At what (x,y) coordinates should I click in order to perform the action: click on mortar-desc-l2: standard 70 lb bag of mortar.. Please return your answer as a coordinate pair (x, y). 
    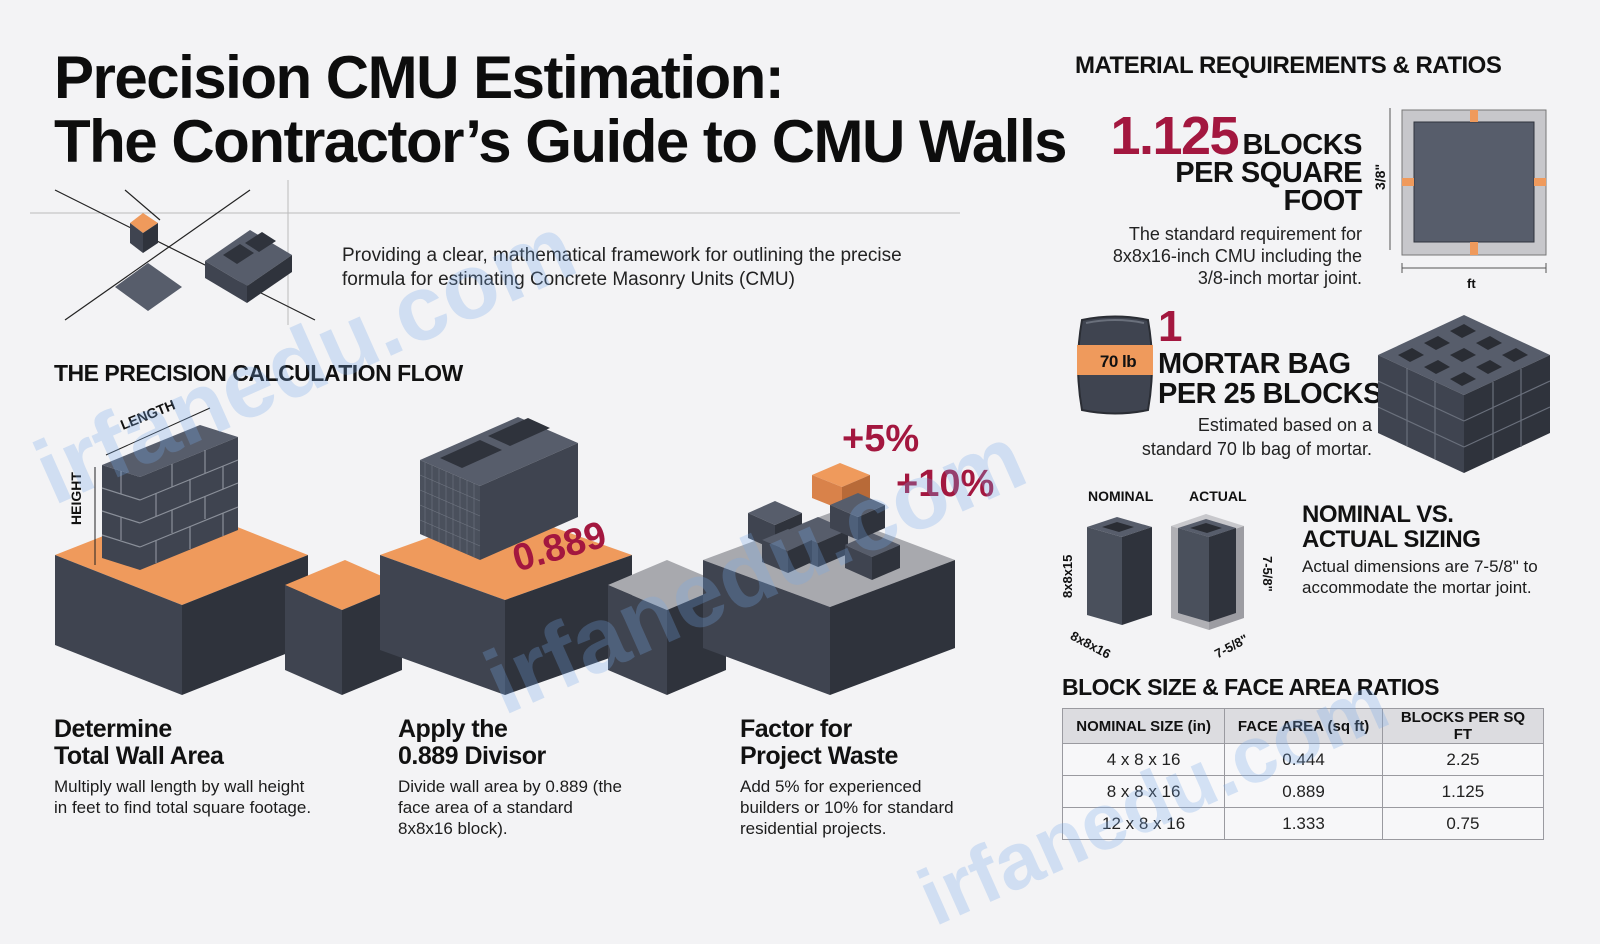
    Looking at the image, I should click on (1256, 449).